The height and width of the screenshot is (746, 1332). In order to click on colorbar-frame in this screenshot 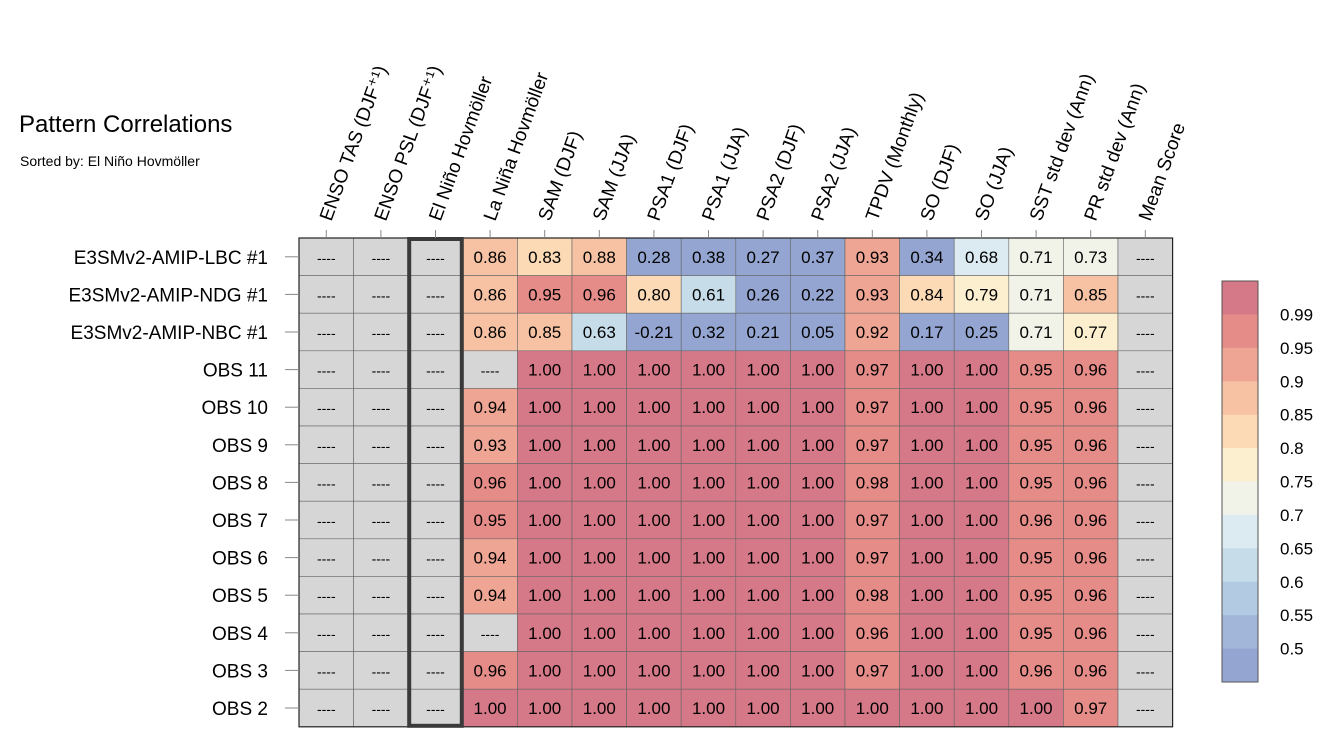, I will do `click(1240, 481)`.